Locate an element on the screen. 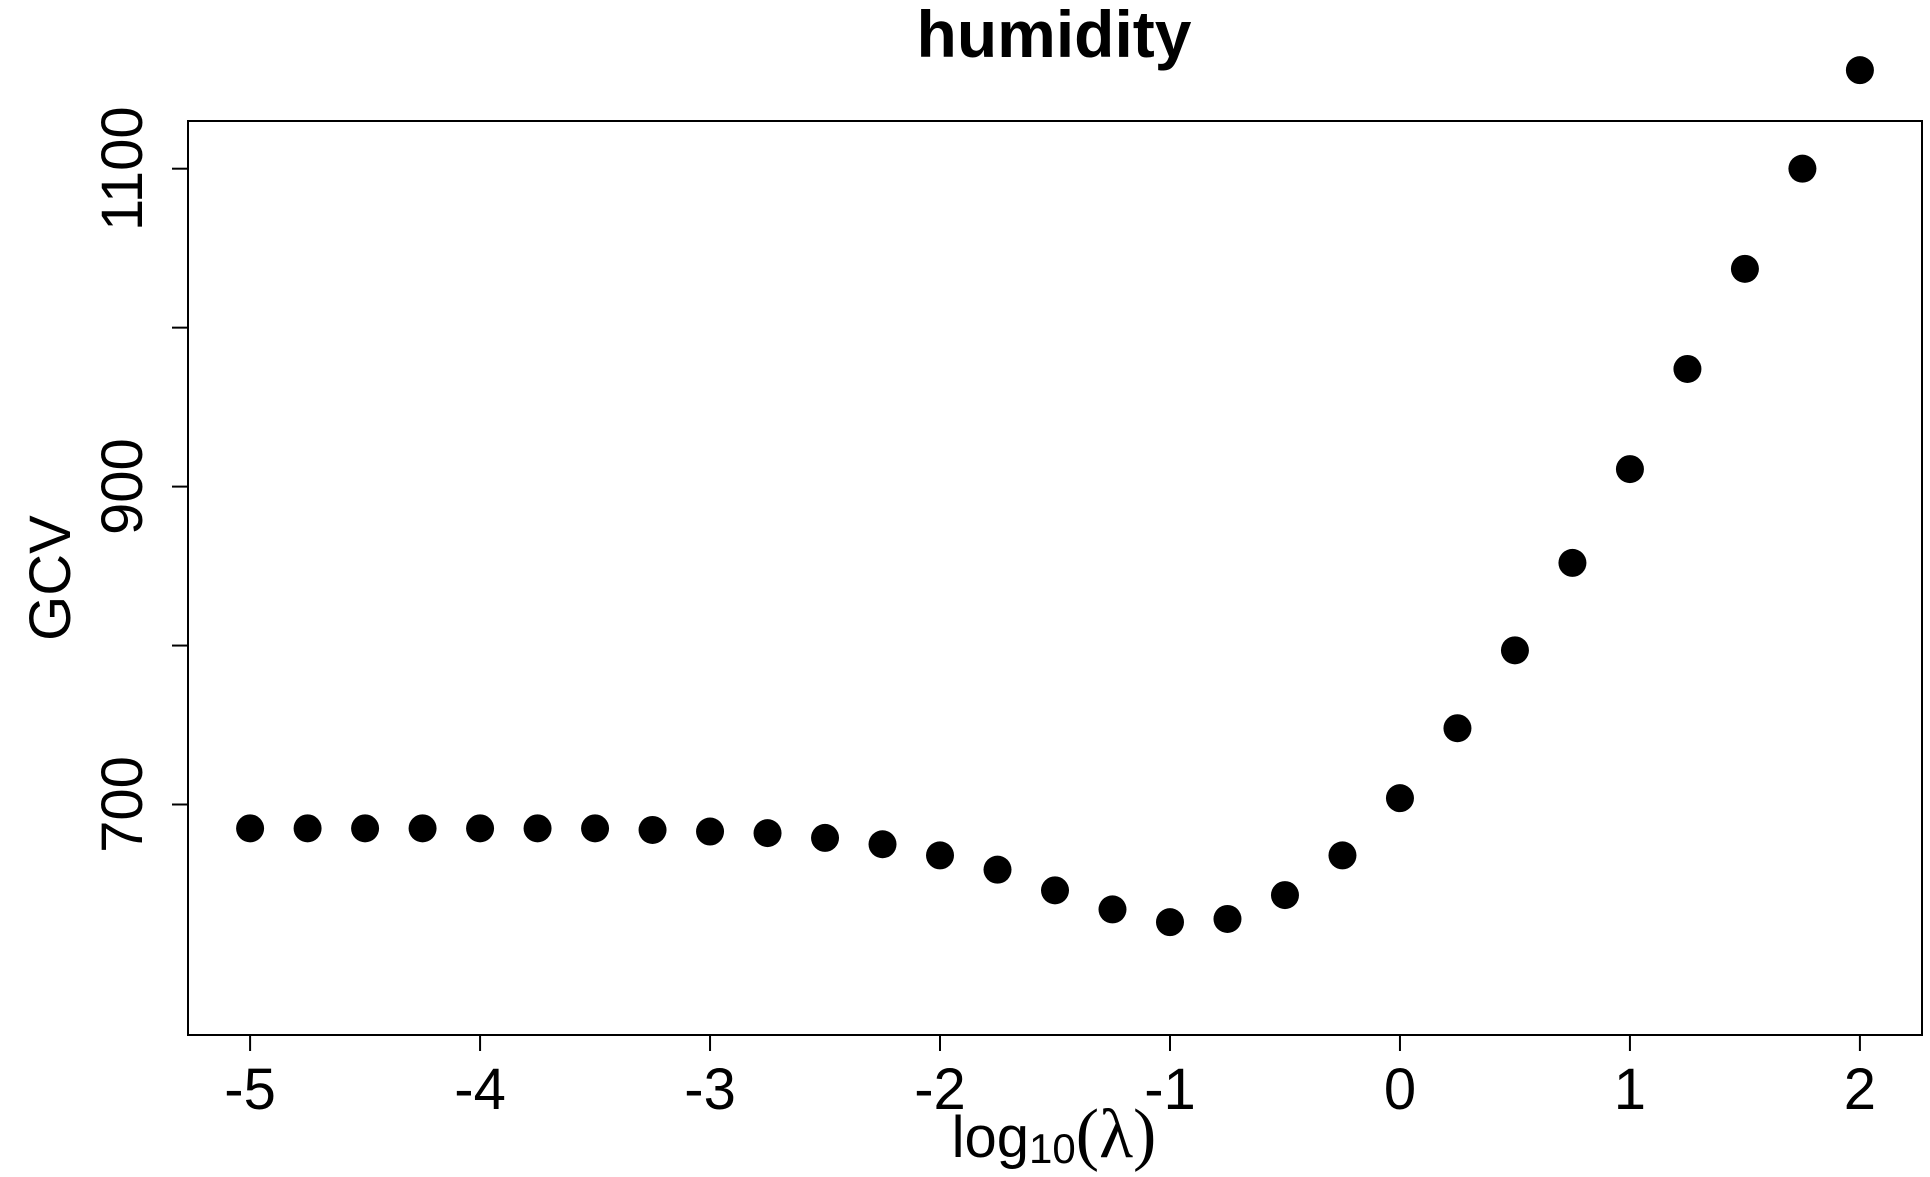 This screenshot has width=1930, height=1177. x-tick-label: -4 is located at coordinates (480, 1089).